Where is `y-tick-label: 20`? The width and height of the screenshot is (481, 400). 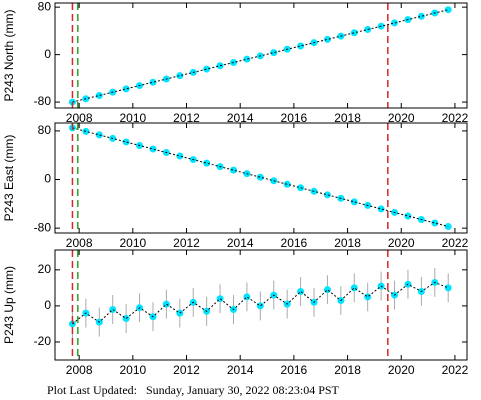
y-tick-label: 20 is located at coordinates (45, 269).